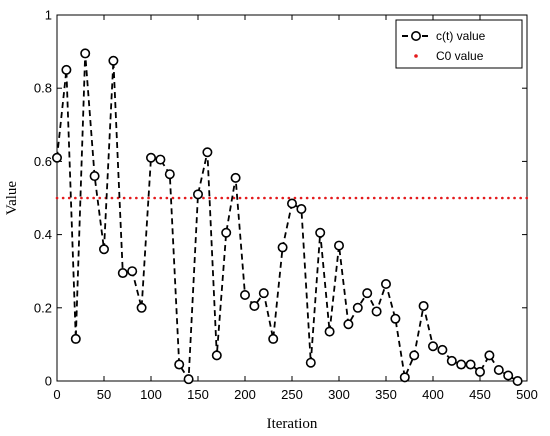  What do you see at coordinates (339, 394) in the screenshot?
I see `x-tick-label: 300` at bounding box center [339, 394].